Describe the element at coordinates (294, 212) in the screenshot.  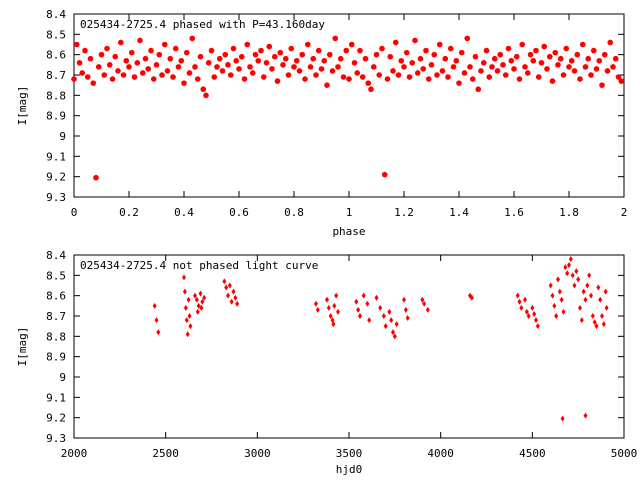
I see `x-tick-label: 0.8` at that location.